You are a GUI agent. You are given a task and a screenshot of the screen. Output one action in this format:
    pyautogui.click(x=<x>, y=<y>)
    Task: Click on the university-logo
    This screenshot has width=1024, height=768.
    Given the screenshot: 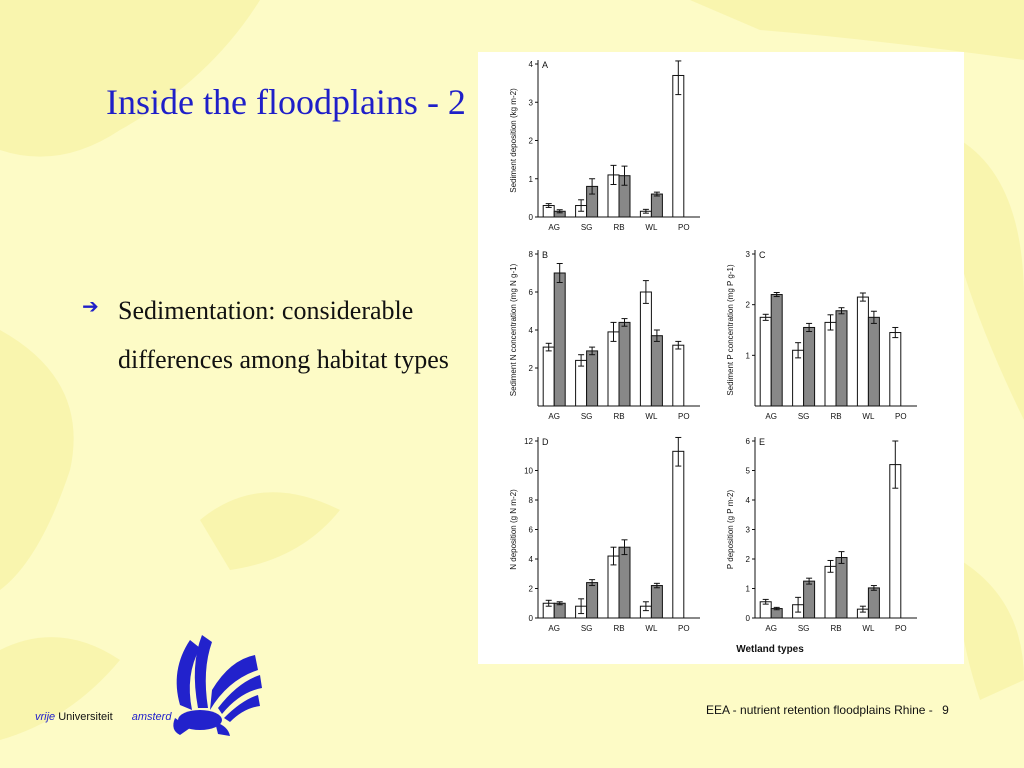 What is the action you would take?
    pyautogui.click(x=212, y=687)
    